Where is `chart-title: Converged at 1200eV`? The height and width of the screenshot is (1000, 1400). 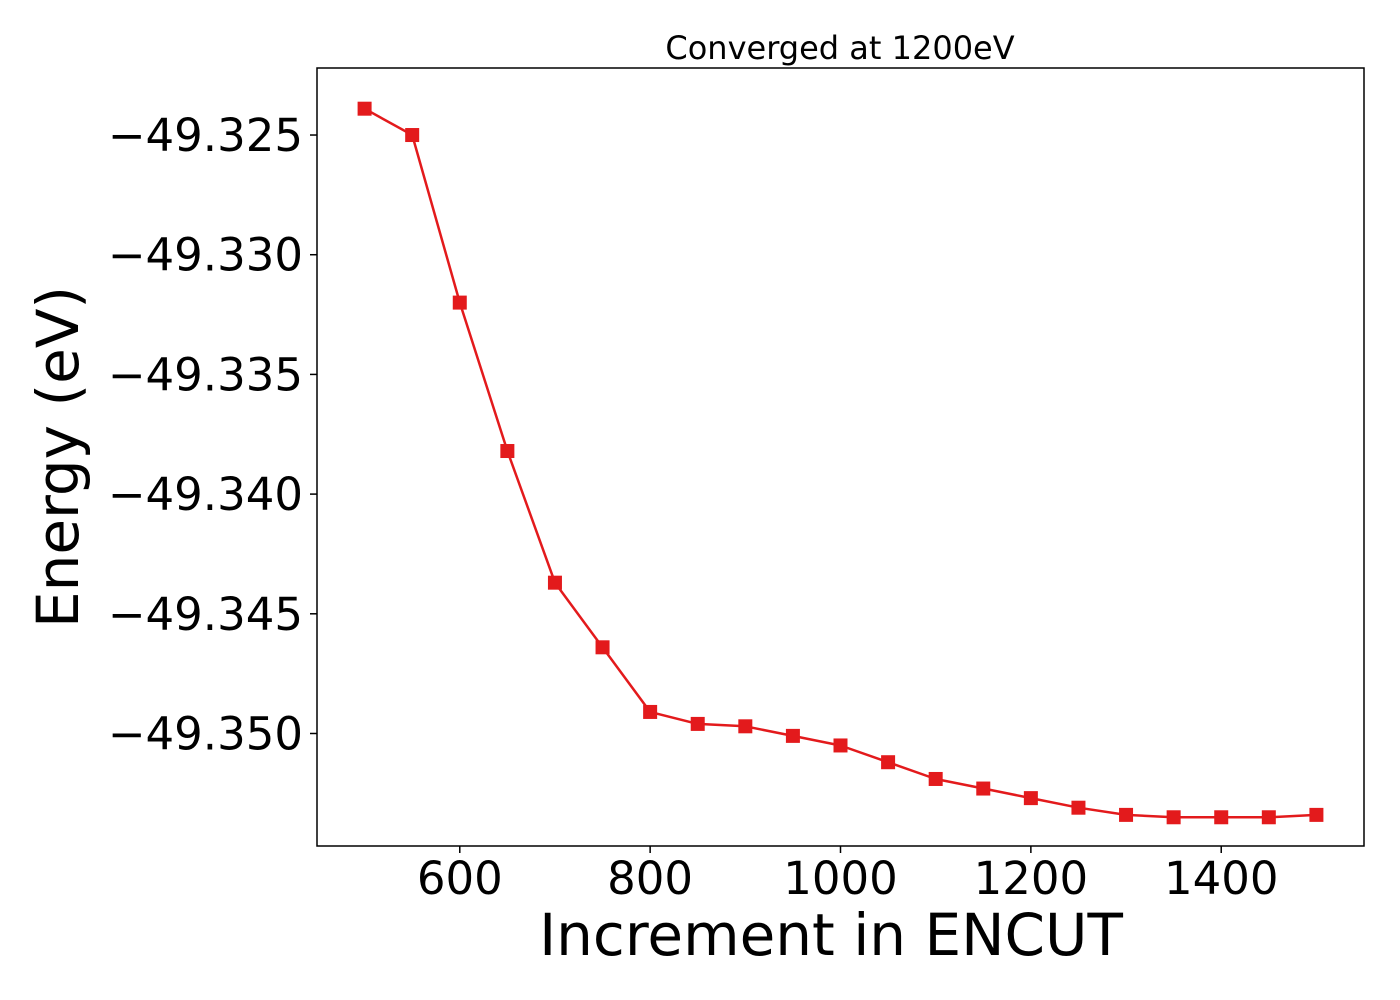 chart-title: Converged at 1200eV is located at coordinates (839, 48).